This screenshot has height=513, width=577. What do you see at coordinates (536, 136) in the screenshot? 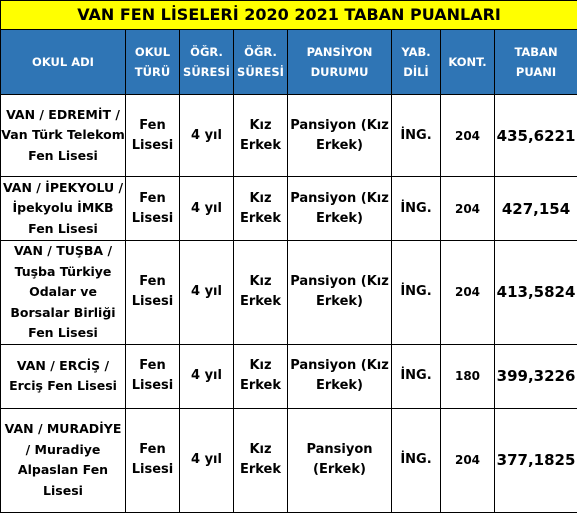
I see `cell-taban-puani: 435,6221` at bounding box center [536, 136].